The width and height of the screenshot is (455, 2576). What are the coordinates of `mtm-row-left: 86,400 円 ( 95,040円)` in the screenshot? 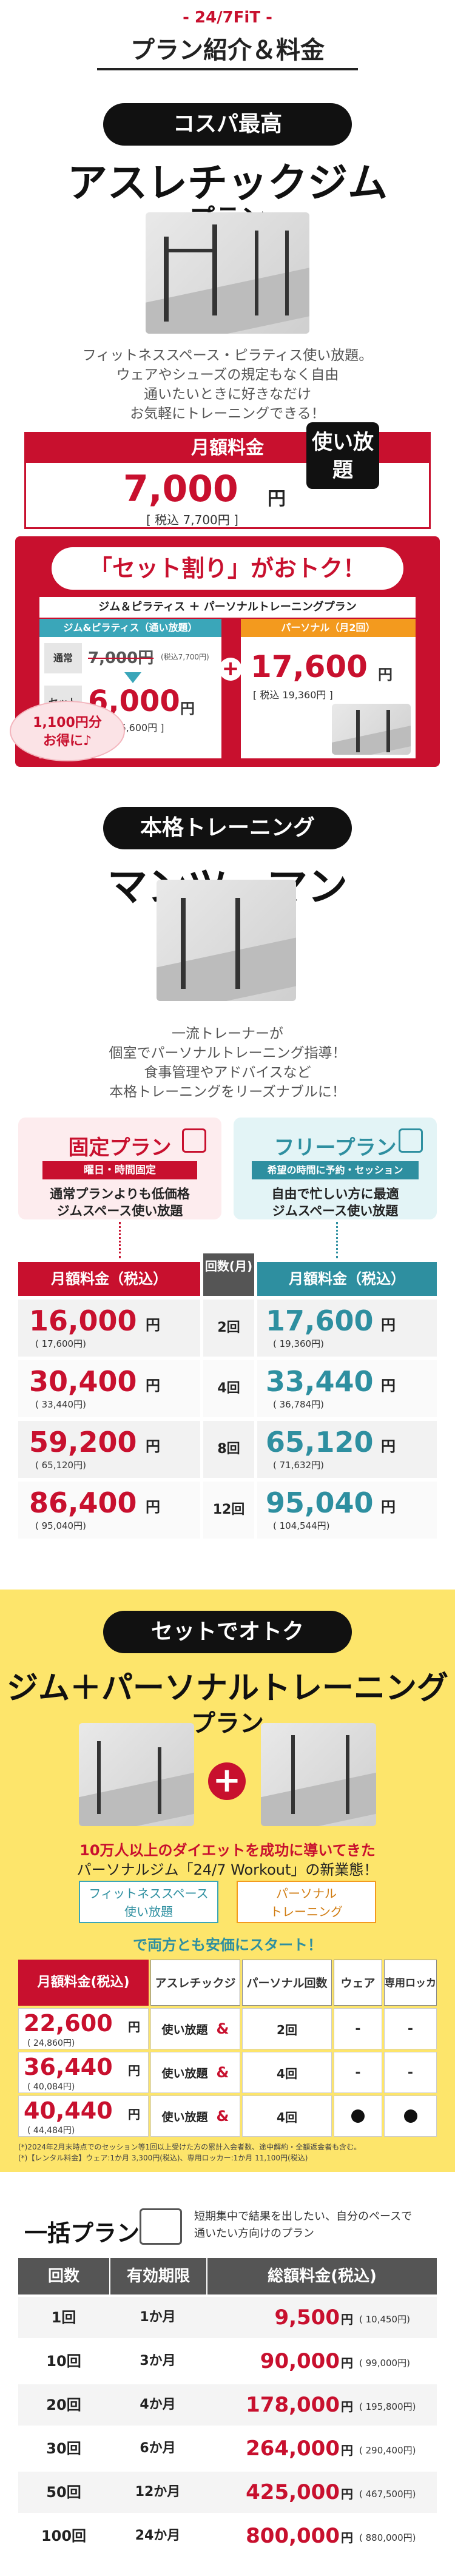 It's located at (109, 1511).